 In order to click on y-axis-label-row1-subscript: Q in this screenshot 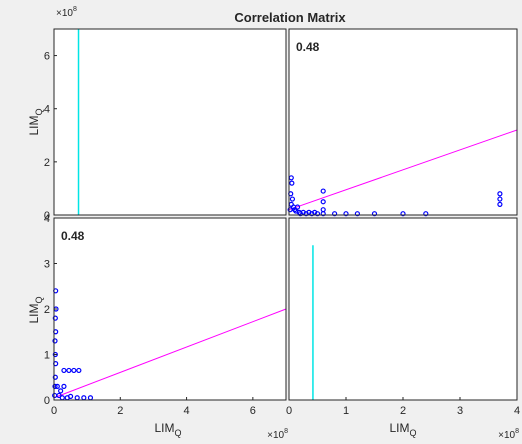, I will do `click(39, 111)`.